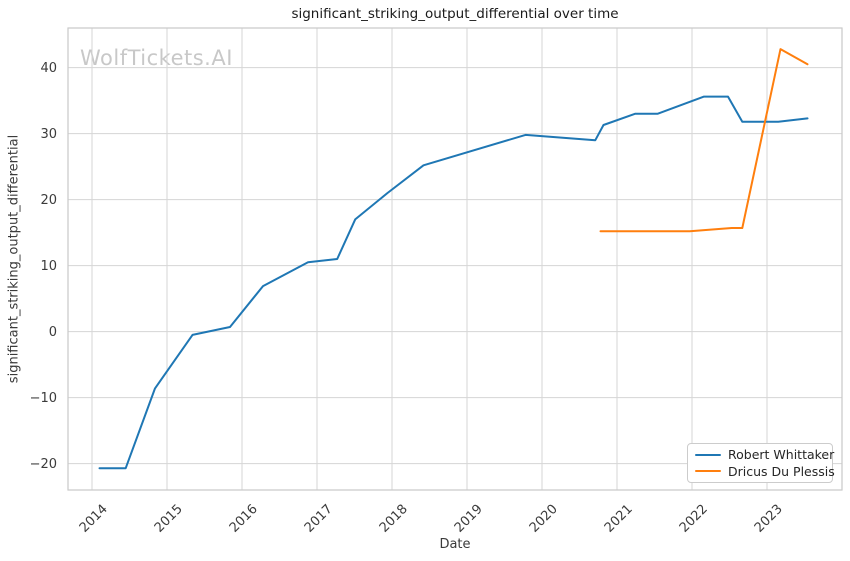  I want to click on x-tick-label: 2015, so click(169, 519).